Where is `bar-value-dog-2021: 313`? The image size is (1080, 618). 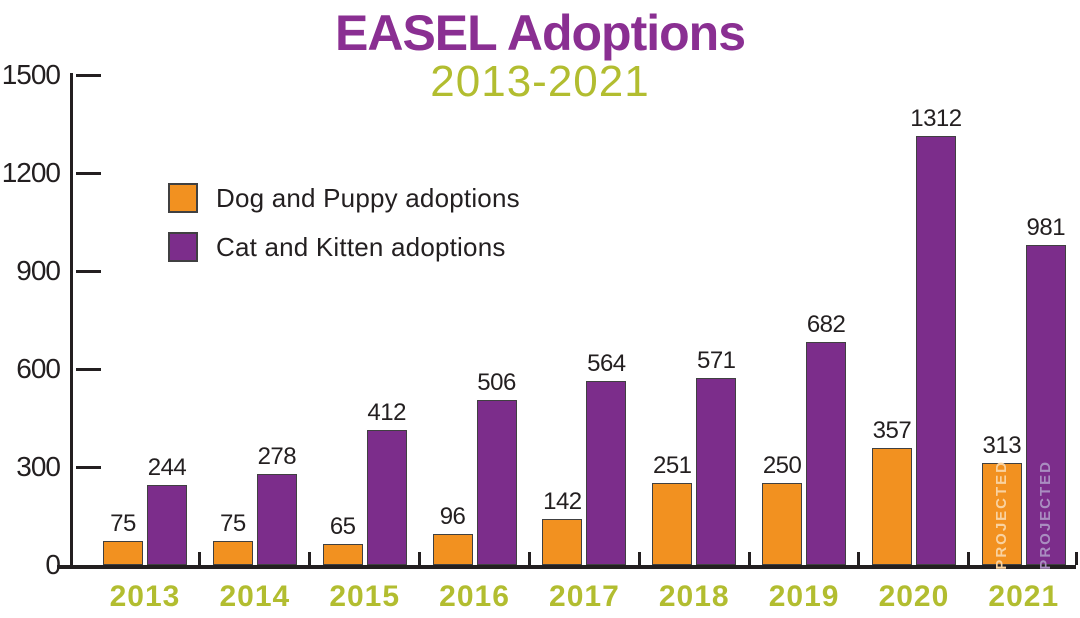 bar-value-dog-2021: 313 is located at coordinates (1002, 445).